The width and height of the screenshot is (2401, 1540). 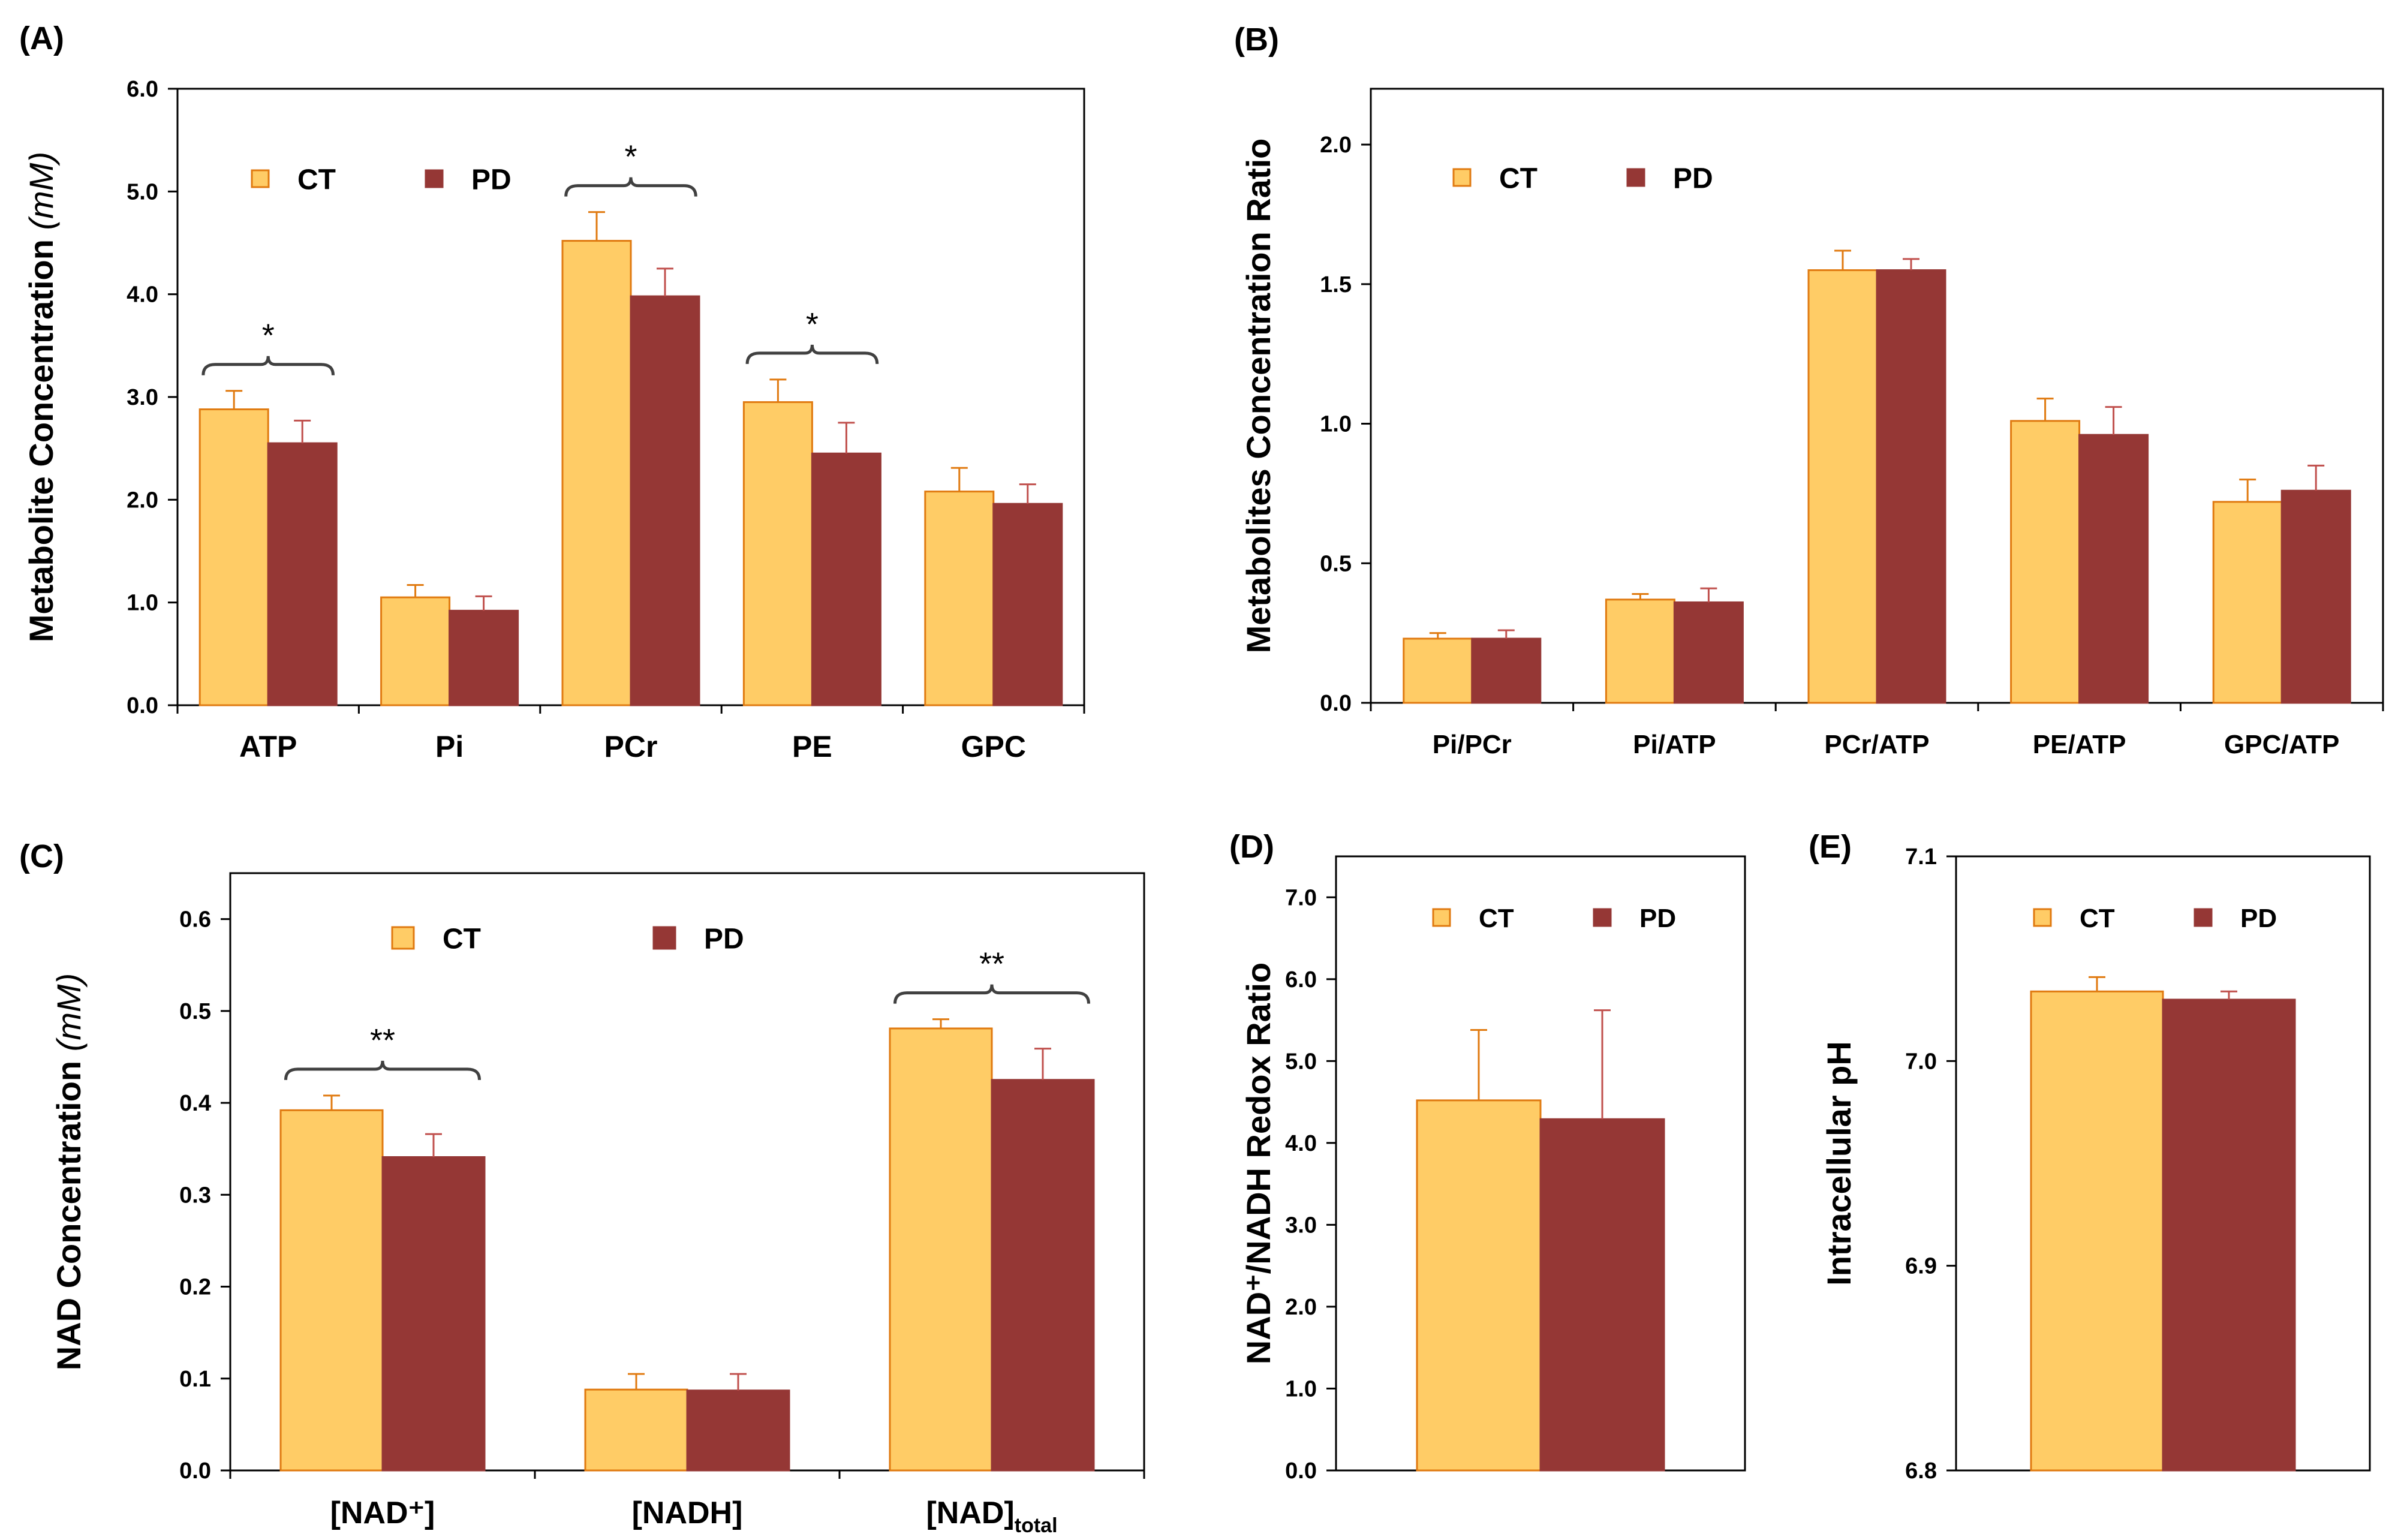 I want to click on x-tick-label: [NADH], so click(x=688, y=1513).